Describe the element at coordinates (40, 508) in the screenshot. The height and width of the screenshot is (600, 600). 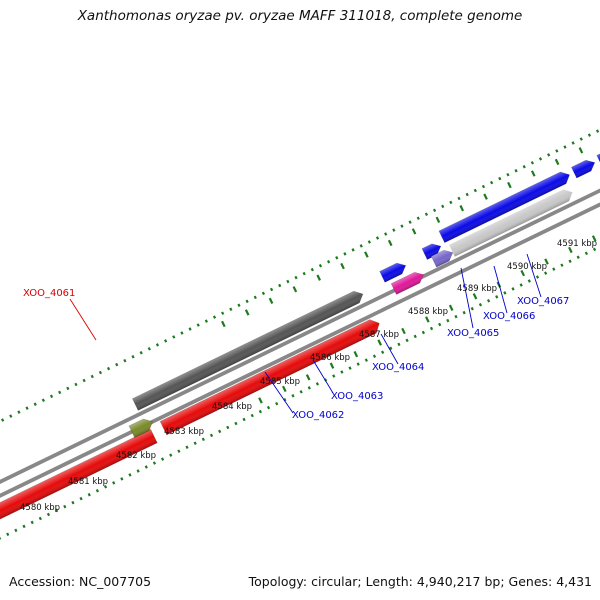
I see `tick-label: 4580 kbp` at that location.